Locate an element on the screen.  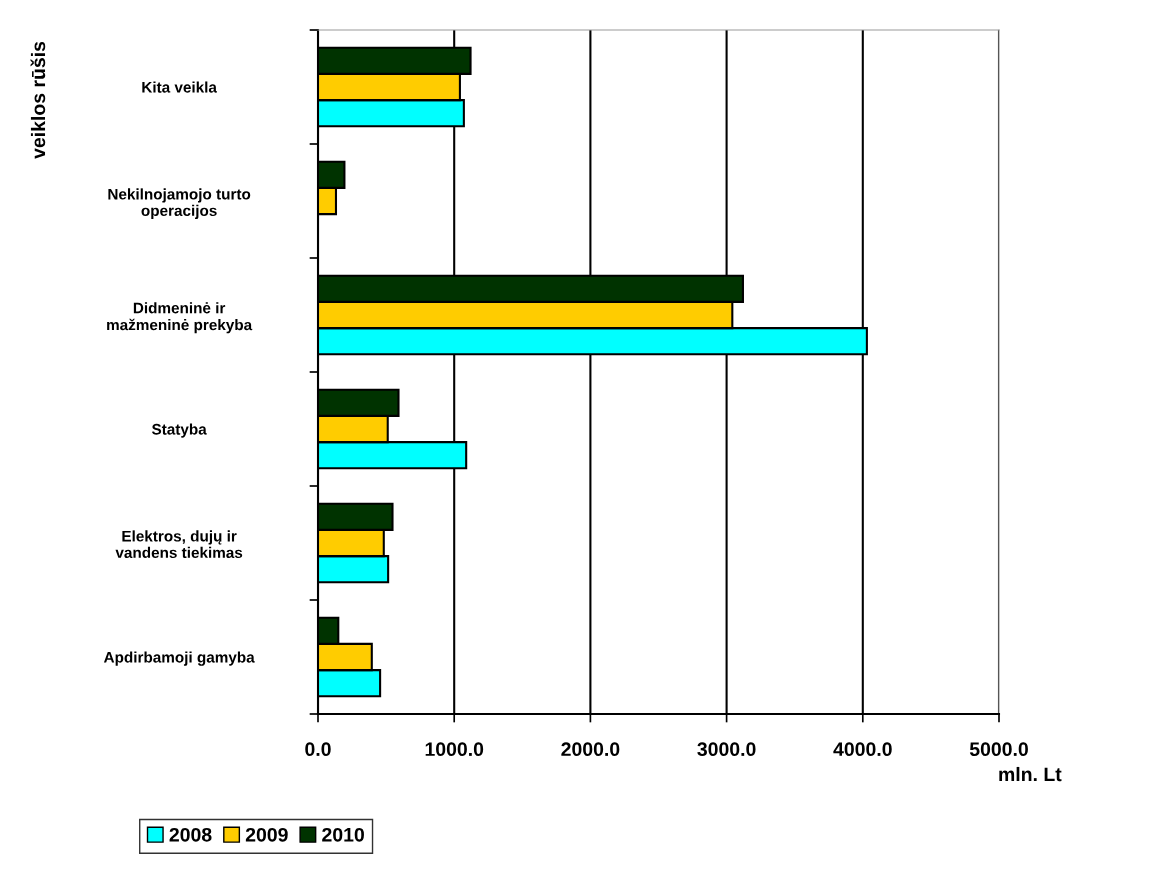
y-tick-label: Didmeninė ir mažmeninė prekyba is located at coordinates (180, 318).